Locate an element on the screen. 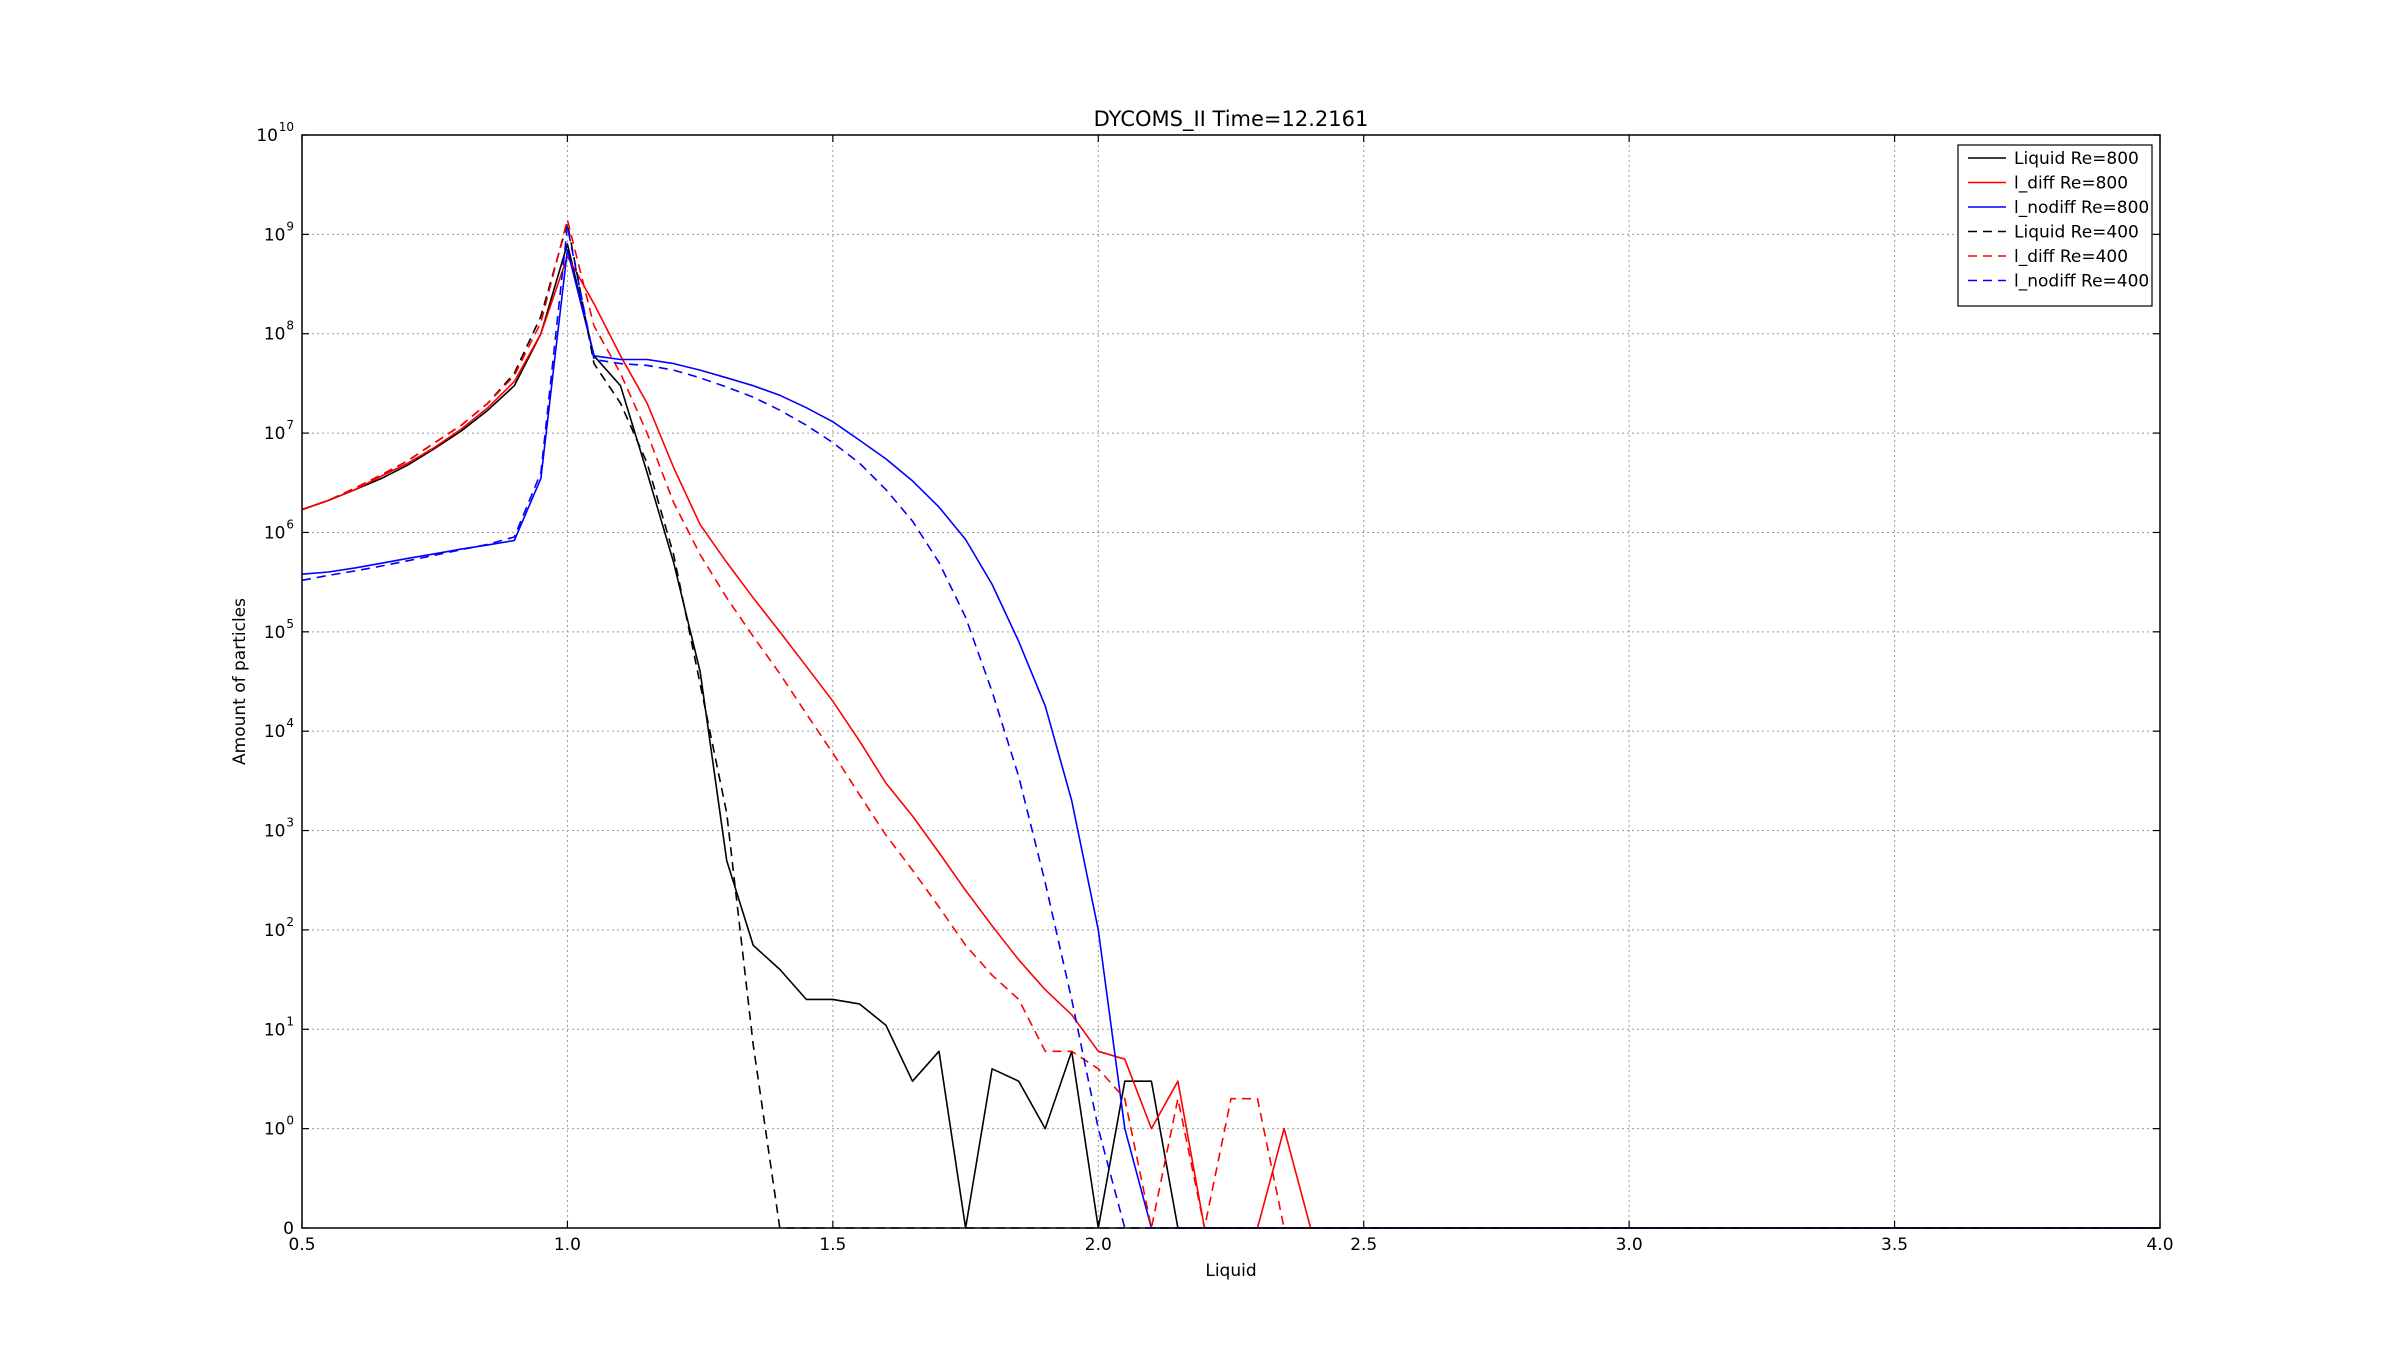 Image resolution: width=2390 pixels, height=1358 pixels. legend-entry-label: l_nodiff Re=400 is located at coordinates (2081, 282).